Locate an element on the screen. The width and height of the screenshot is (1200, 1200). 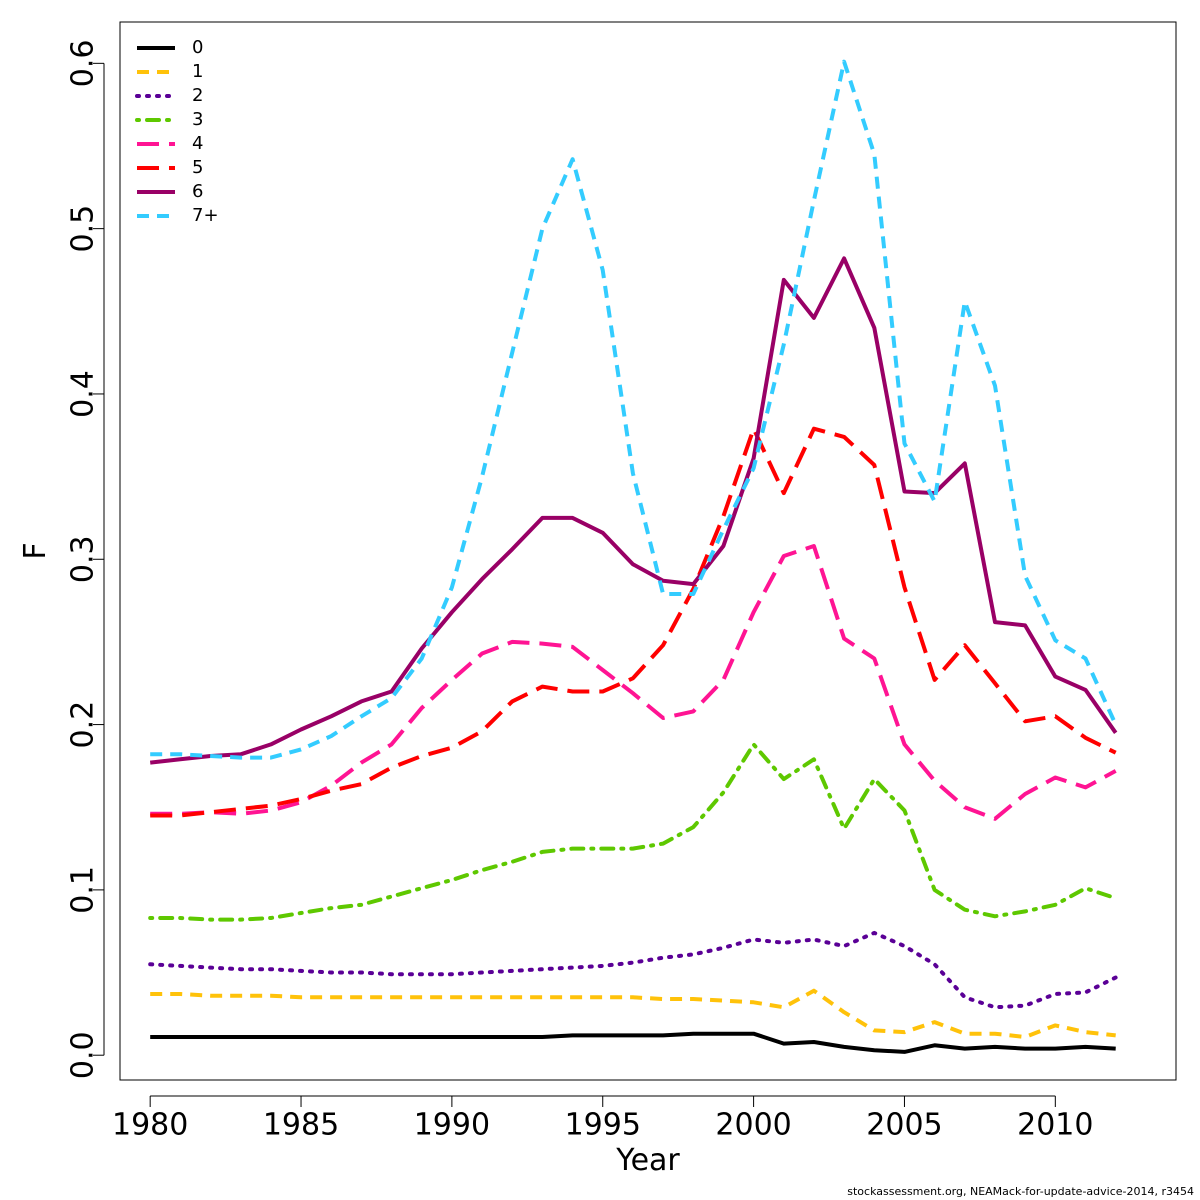
x-axis: 1980 1985 1990 1995 2000 2005 2010 is located at coordinates (602, 1119).